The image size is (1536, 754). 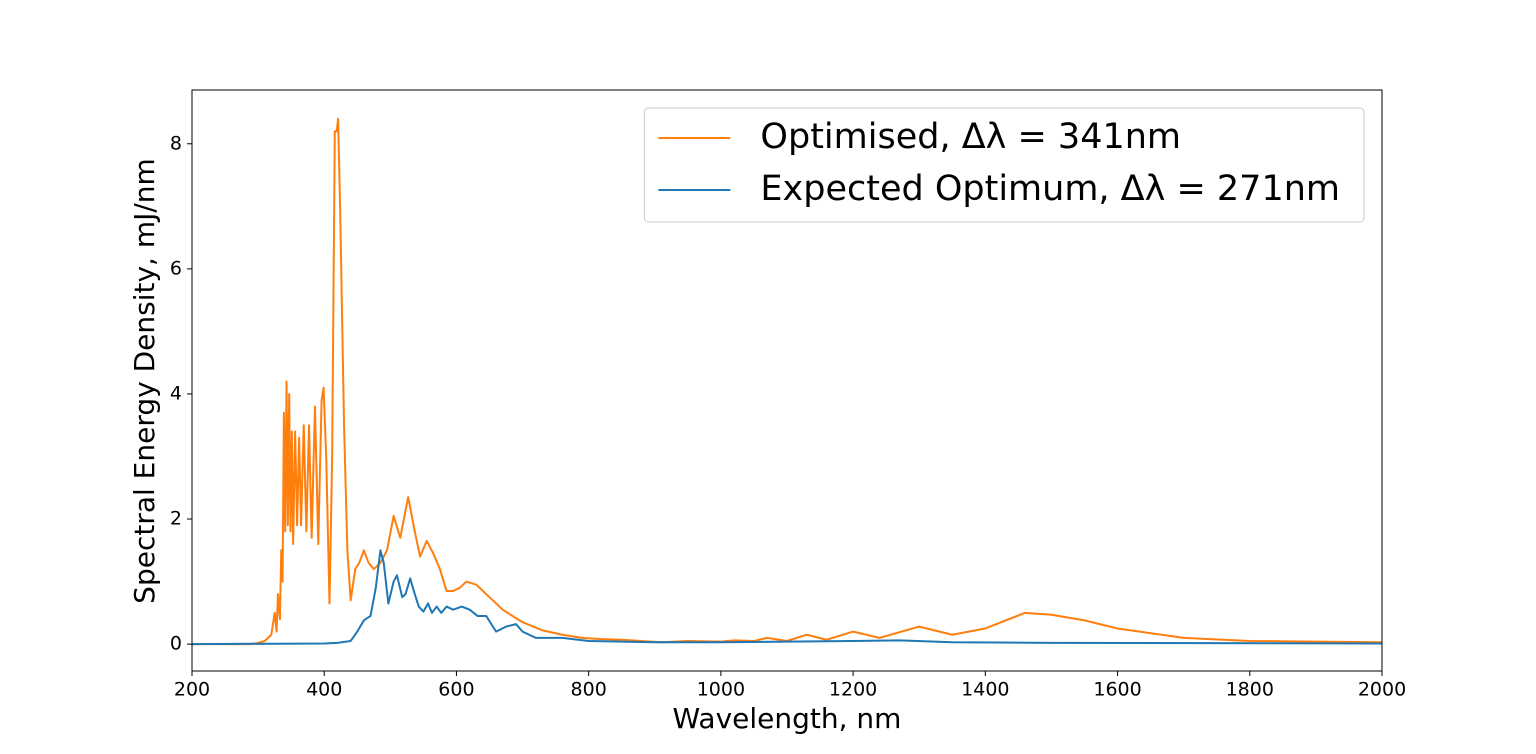 I want to click on data-line, so click(x=787, y=597).